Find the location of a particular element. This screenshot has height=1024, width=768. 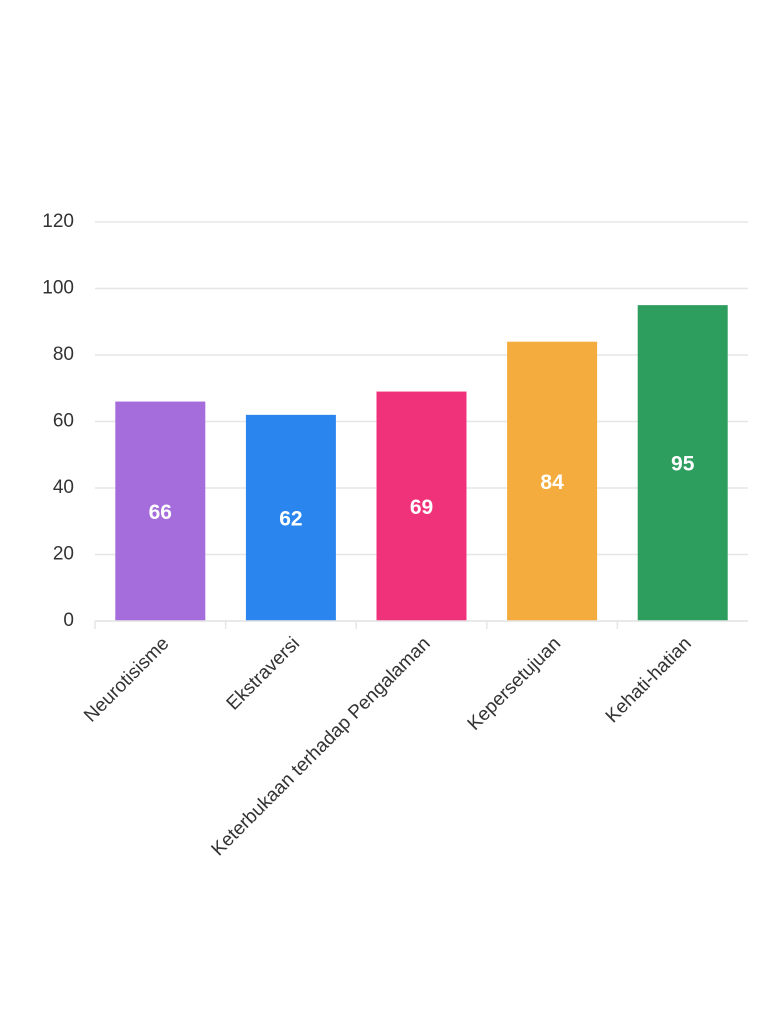

y-tick-label: 0 is located at coordinates (68, 620).